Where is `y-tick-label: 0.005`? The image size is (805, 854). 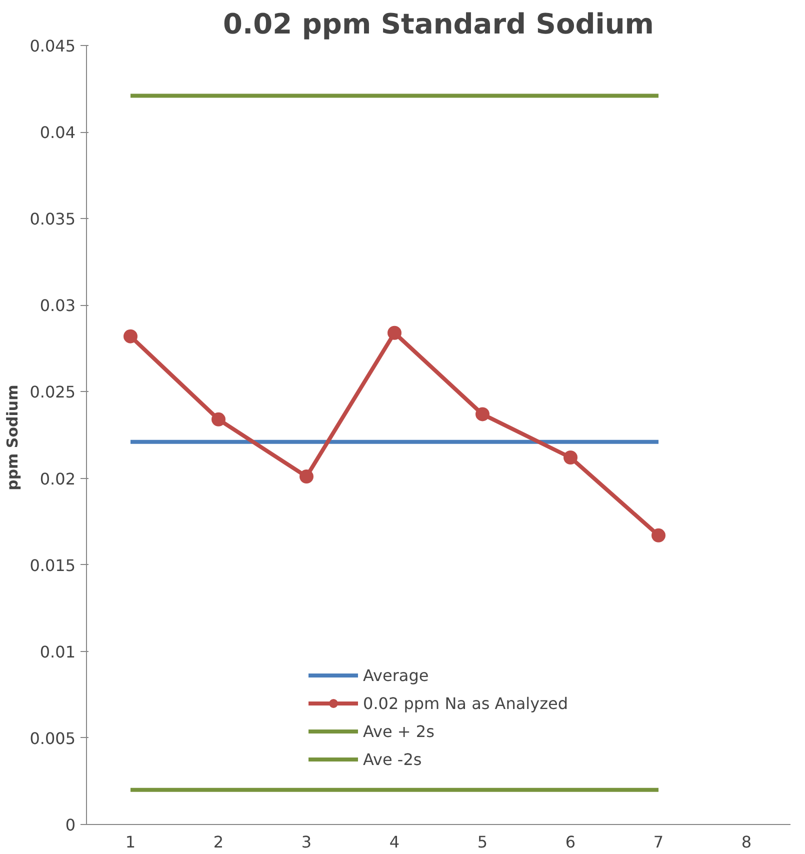
y-tick-label: 0.005 is located at coordinates (53, 738).